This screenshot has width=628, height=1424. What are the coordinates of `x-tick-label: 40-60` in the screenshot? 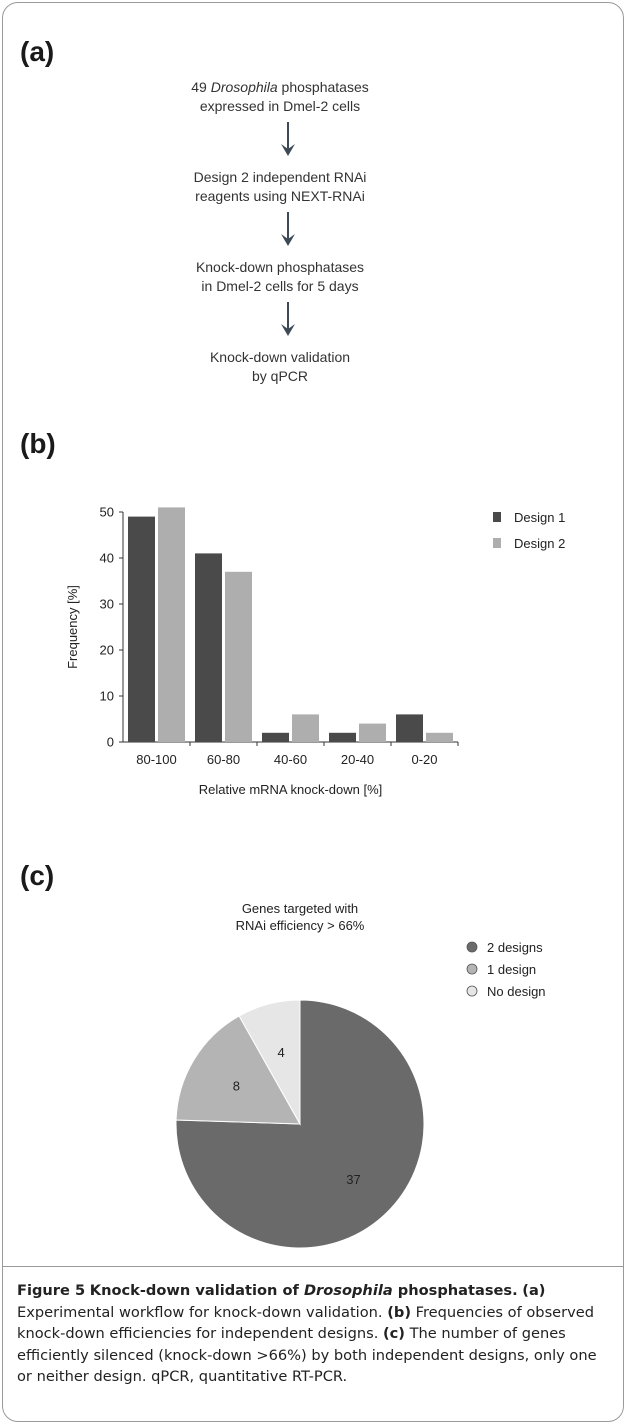 It's located at (290, 759).